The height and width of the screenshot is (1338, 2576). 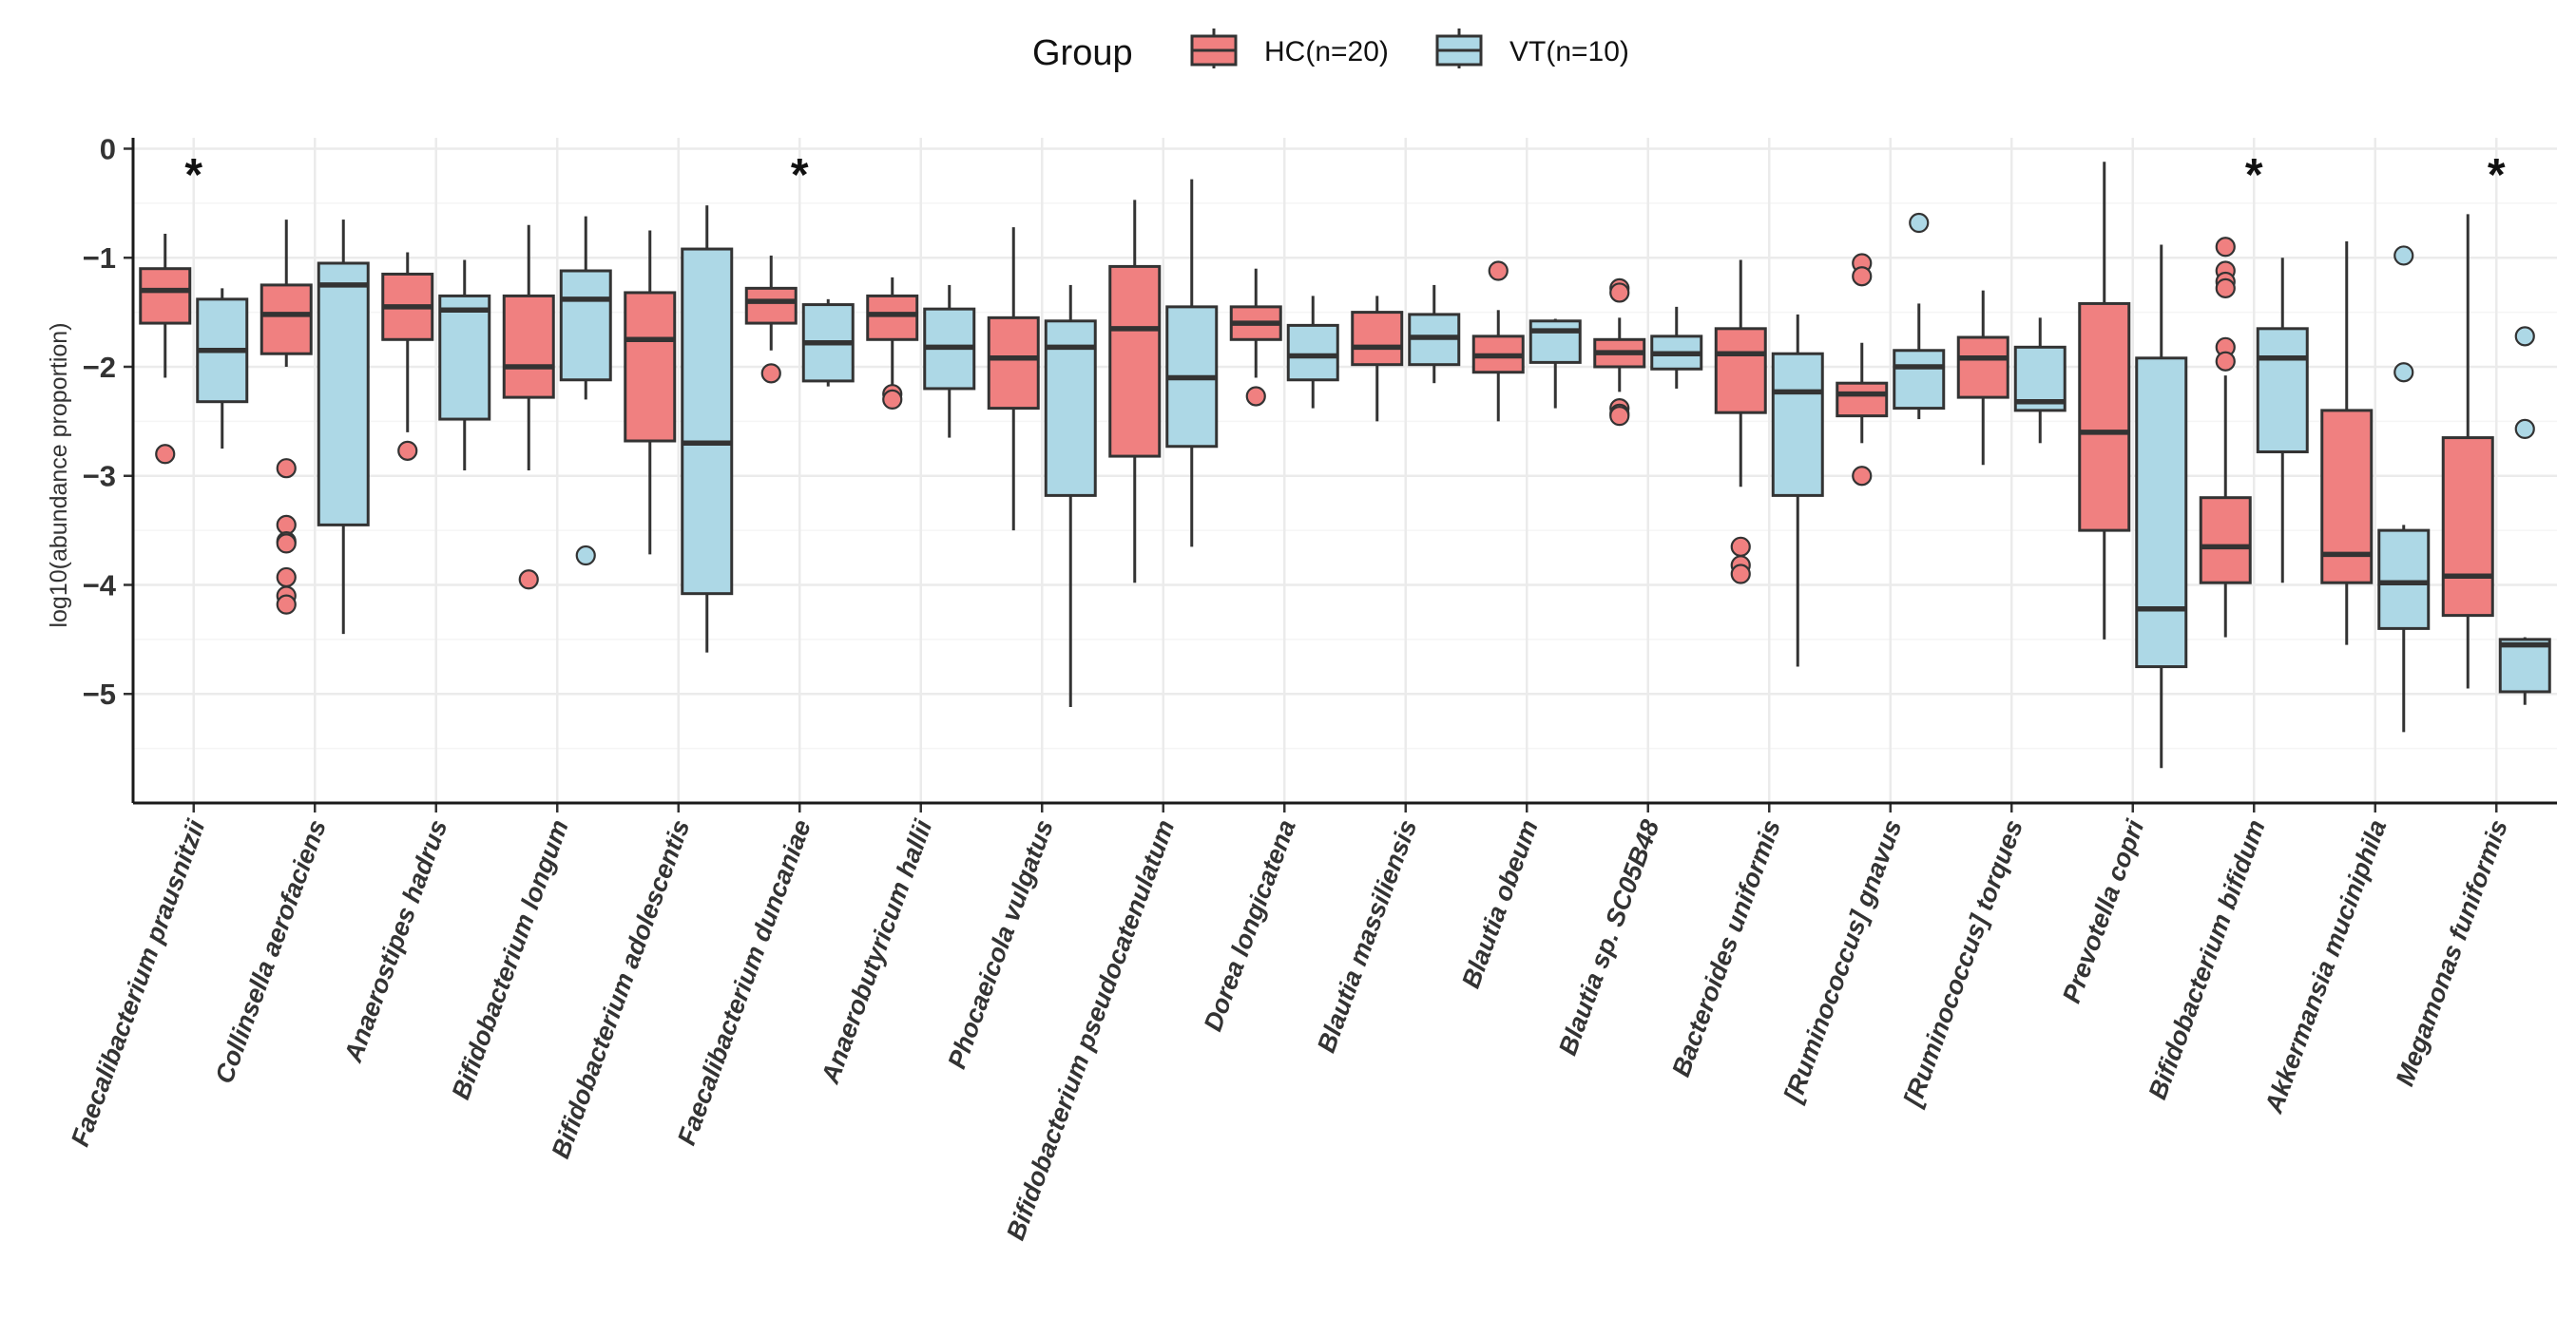 I want to click on y-tick-label: −1, so click(x=99, y=258).